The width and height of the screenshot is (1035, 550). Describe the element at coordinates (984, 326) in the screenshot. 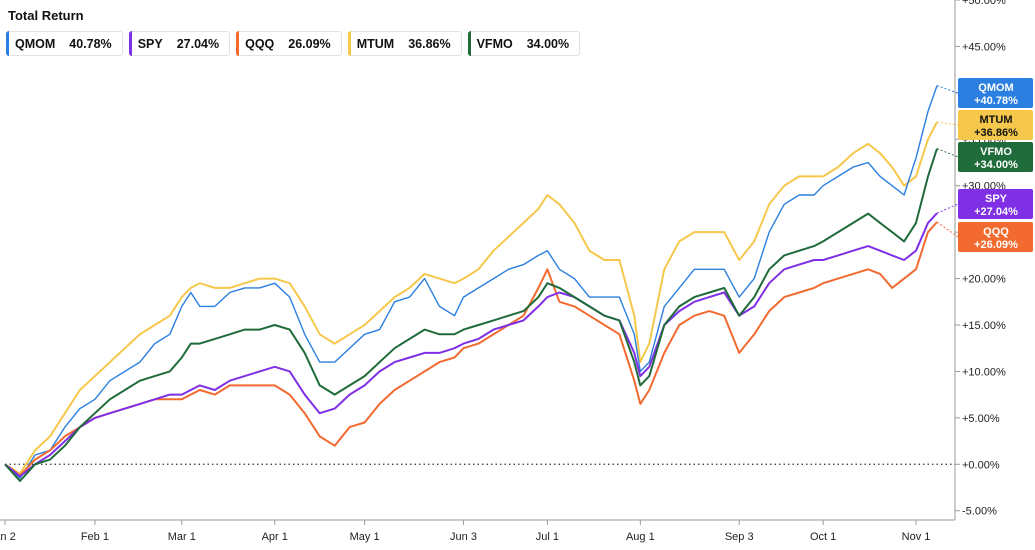

I see `y-tick-label: +15.00%` at that location.